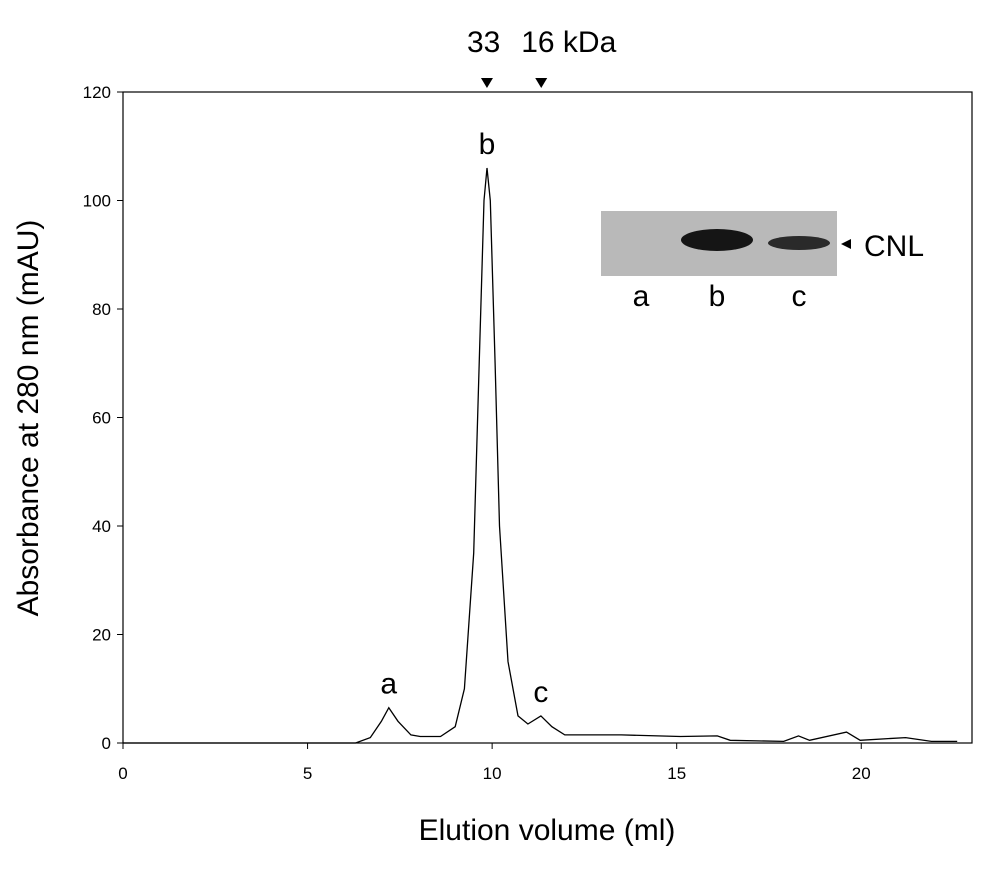  I want to click on y-tick-label: 20, so click(101, 635).